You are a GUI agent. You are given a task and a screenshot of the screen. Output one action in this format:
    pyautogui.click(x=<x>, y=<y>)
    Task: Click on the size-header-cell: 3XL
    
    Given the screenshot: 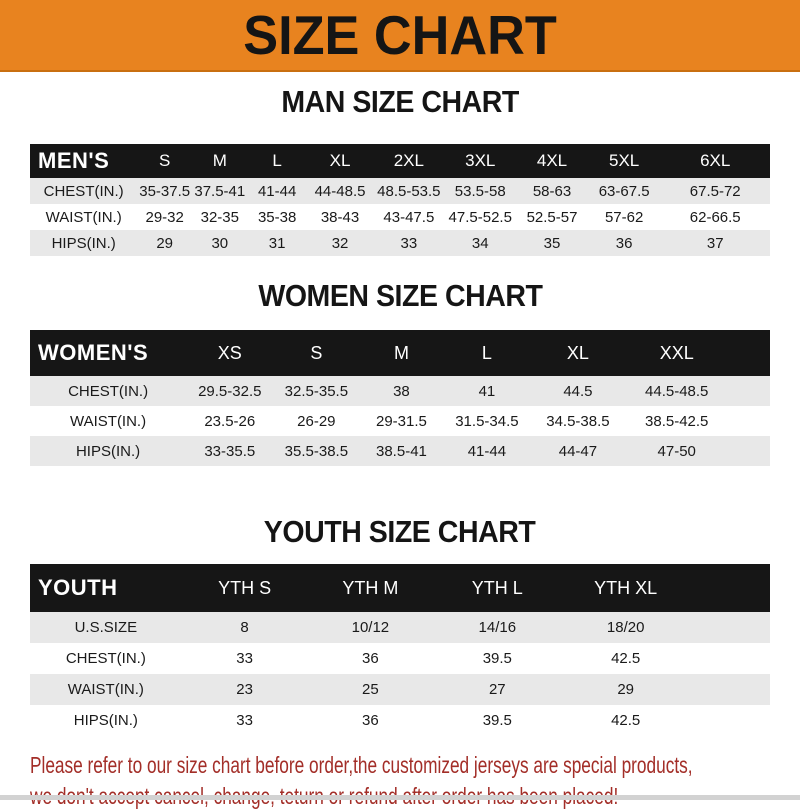 What is the action you would take?
    pyautogui.click(x=480, y=160)
    